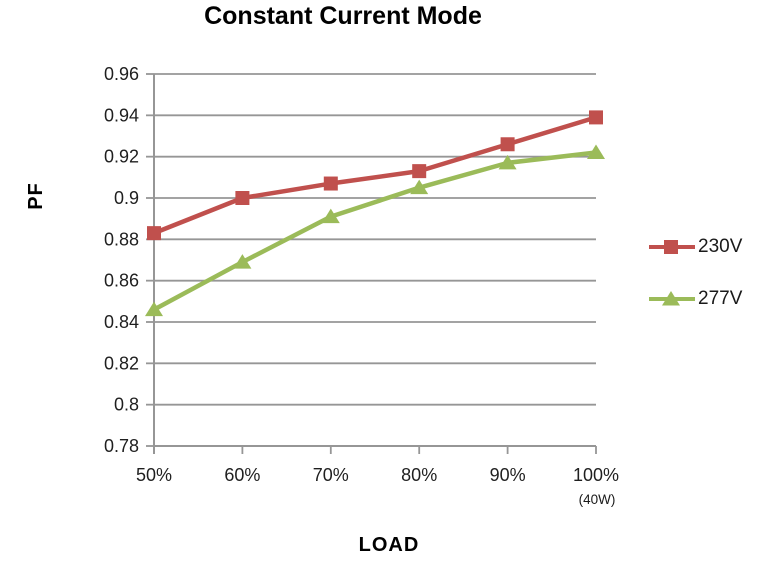 The image size is (771, 573). What do you see at coordinates (121, 115) in the screenshot?
I see `y-tick-label: 0.94` at bounding box center [121, 115].